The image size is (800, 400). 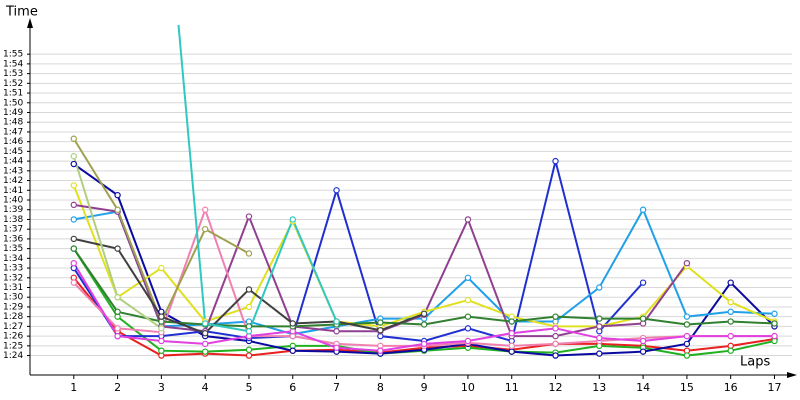 I want to click on x-tick-label: 3, so click(x=161, y=387).